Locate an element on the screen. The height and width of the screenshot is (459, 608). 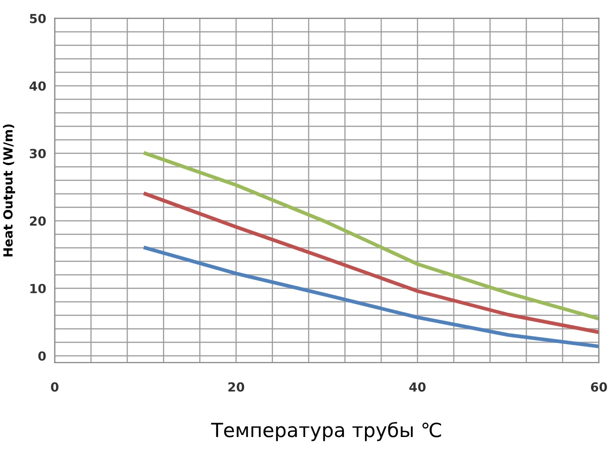
x-tick-label: 40 is located at coordinates (417, 387).